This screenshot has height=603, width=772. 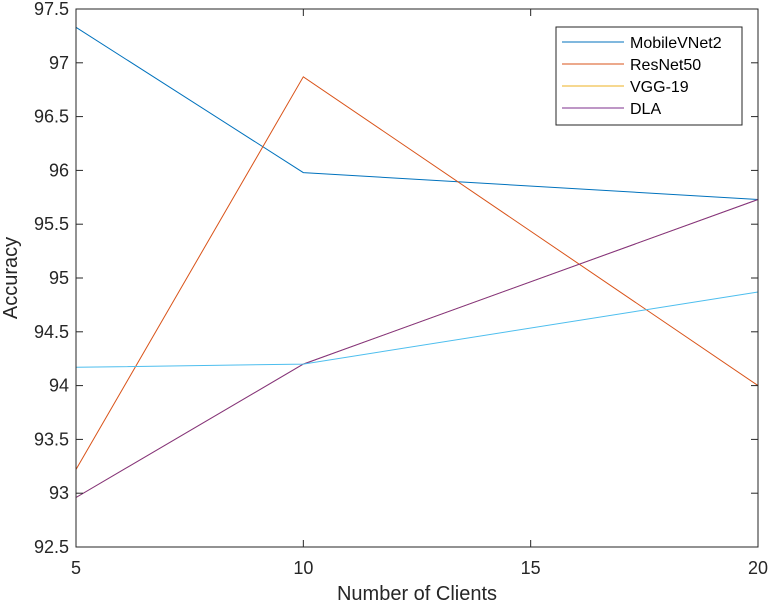 I want to click on x-tick-label: 10, so click(x=303, y=568).